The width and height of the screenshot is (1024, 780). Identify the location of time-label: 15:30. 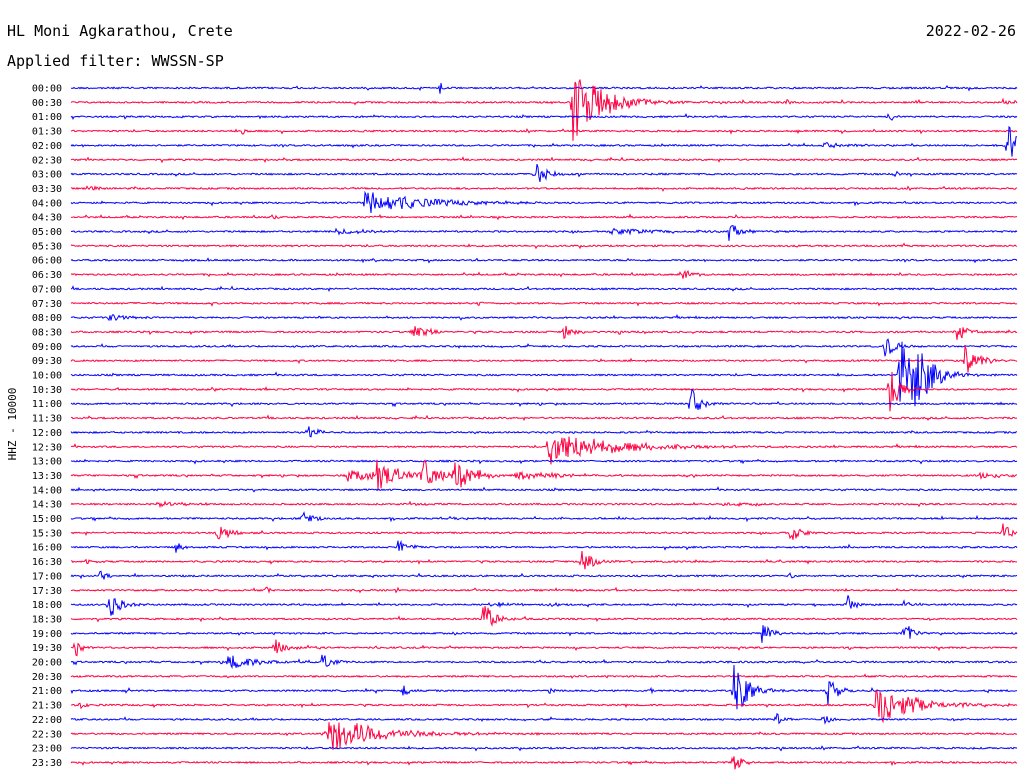
(47, 533).